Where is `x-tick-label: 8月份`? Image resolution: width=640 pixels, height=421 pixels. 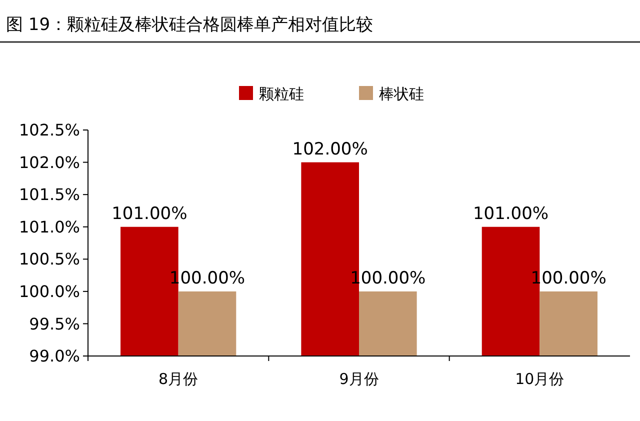 x-tick-label: 8月份 is located at coordinates (178, 379).